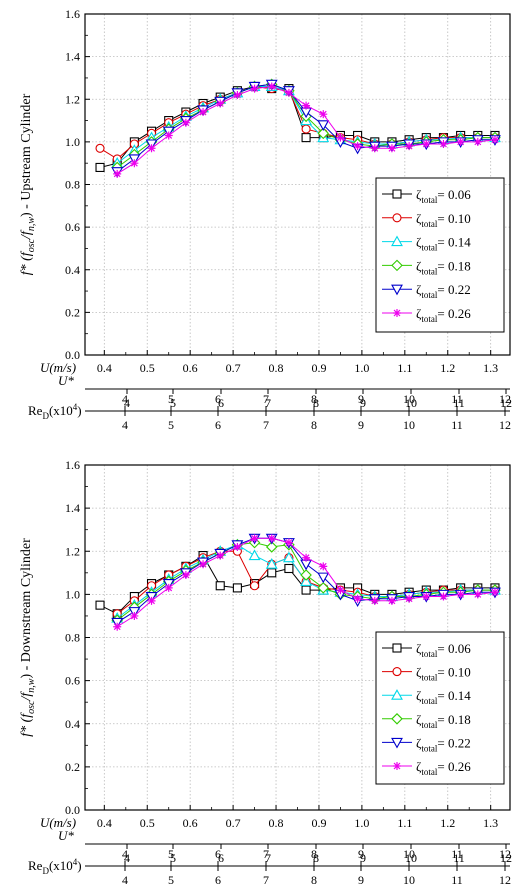 Image resolution: width=524 pixels, height=890 pixels. Describe the element at coordinates (316, 858) in the screenshot. I see `ustar-tick-label: 8` at that location.